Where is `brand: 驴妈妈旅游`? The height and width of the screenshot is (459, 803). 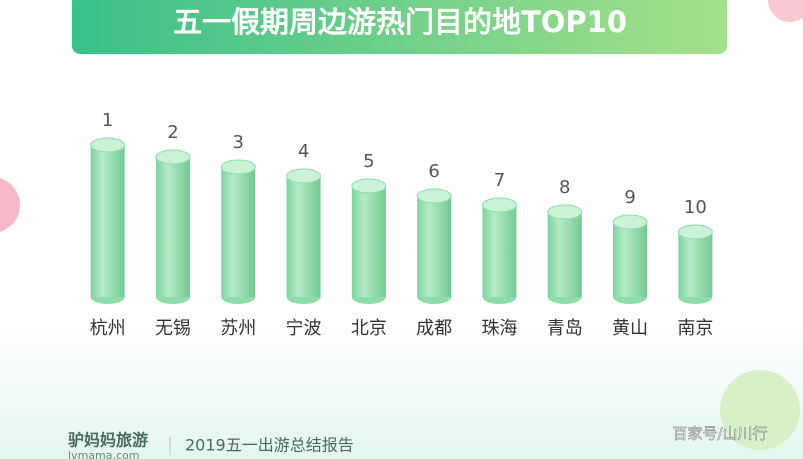 brand: 驴妈妈旅游 is located at coordinates (108, 440).